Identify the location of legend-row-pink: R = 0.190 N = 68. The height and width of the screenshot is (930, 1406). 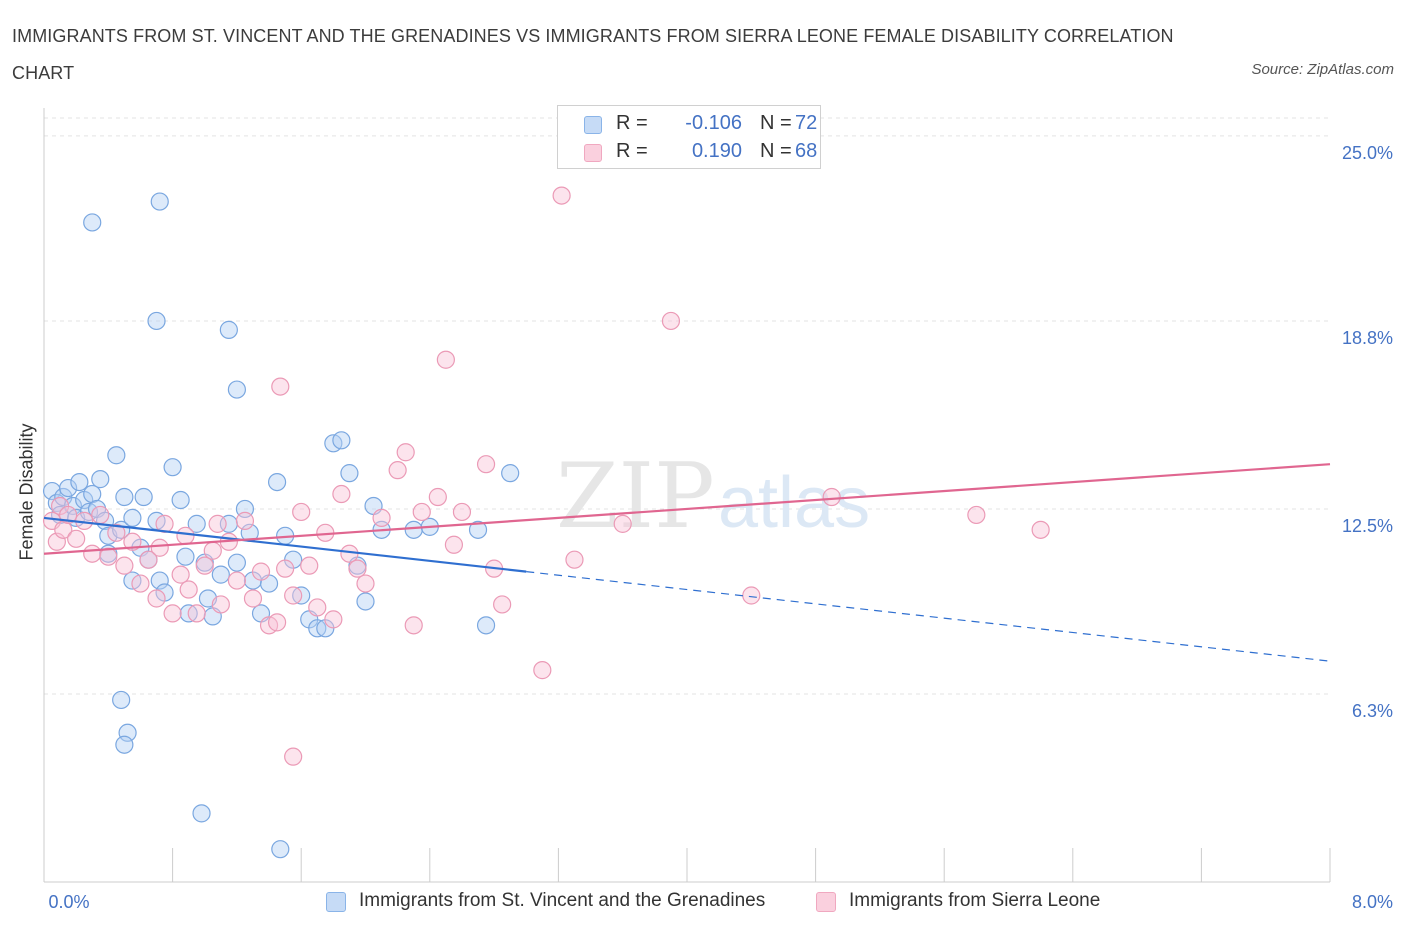
(700, 154).